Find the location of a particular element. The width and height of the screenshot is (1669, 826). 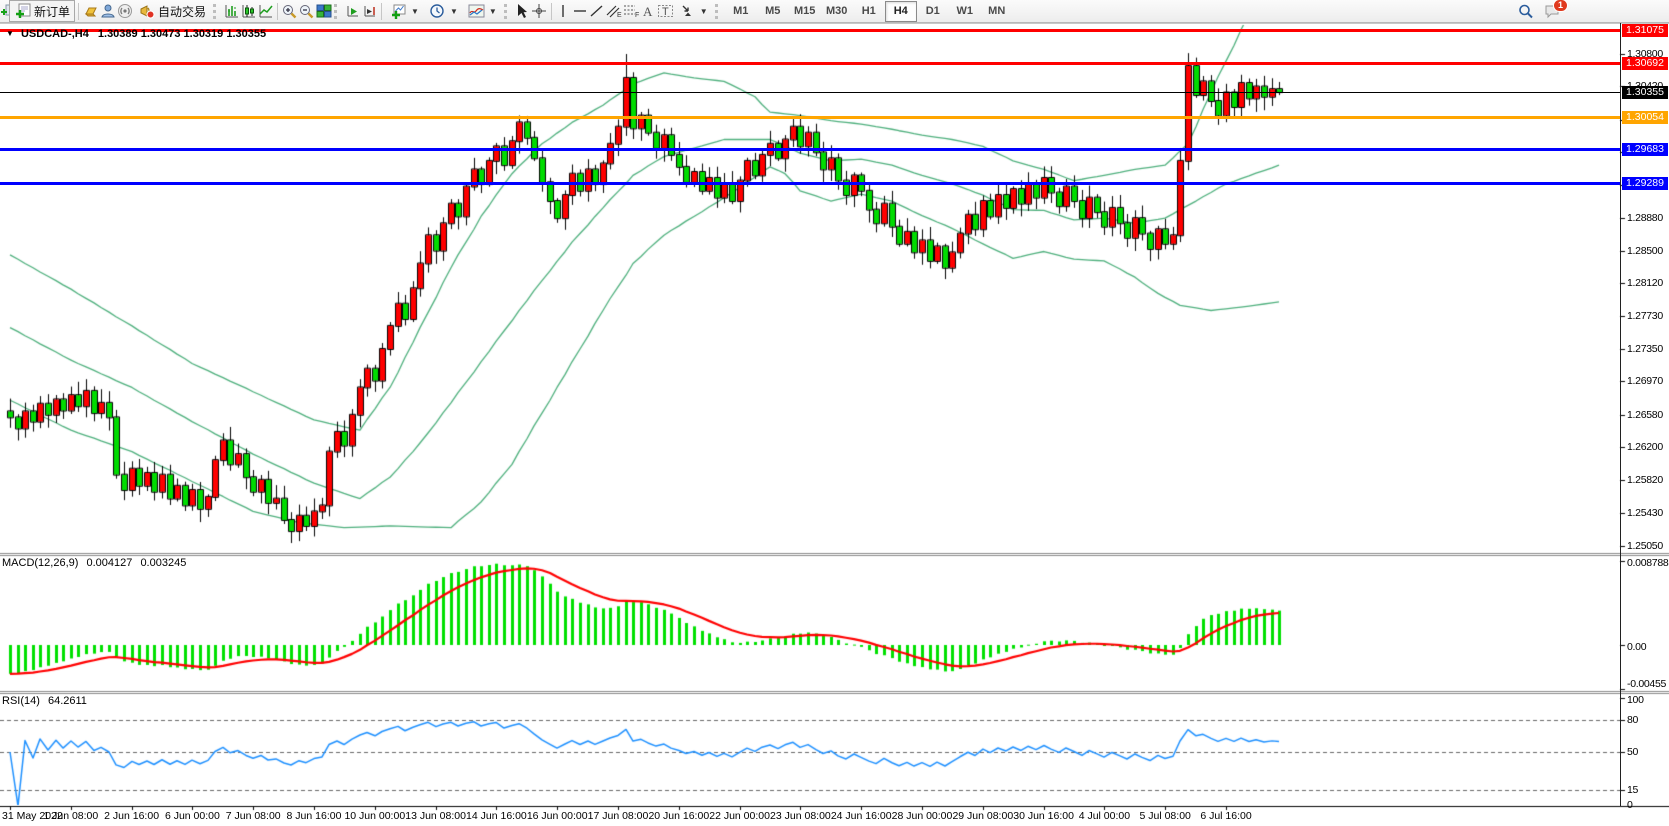

chart-top-border is located at coordinates (834, 23).